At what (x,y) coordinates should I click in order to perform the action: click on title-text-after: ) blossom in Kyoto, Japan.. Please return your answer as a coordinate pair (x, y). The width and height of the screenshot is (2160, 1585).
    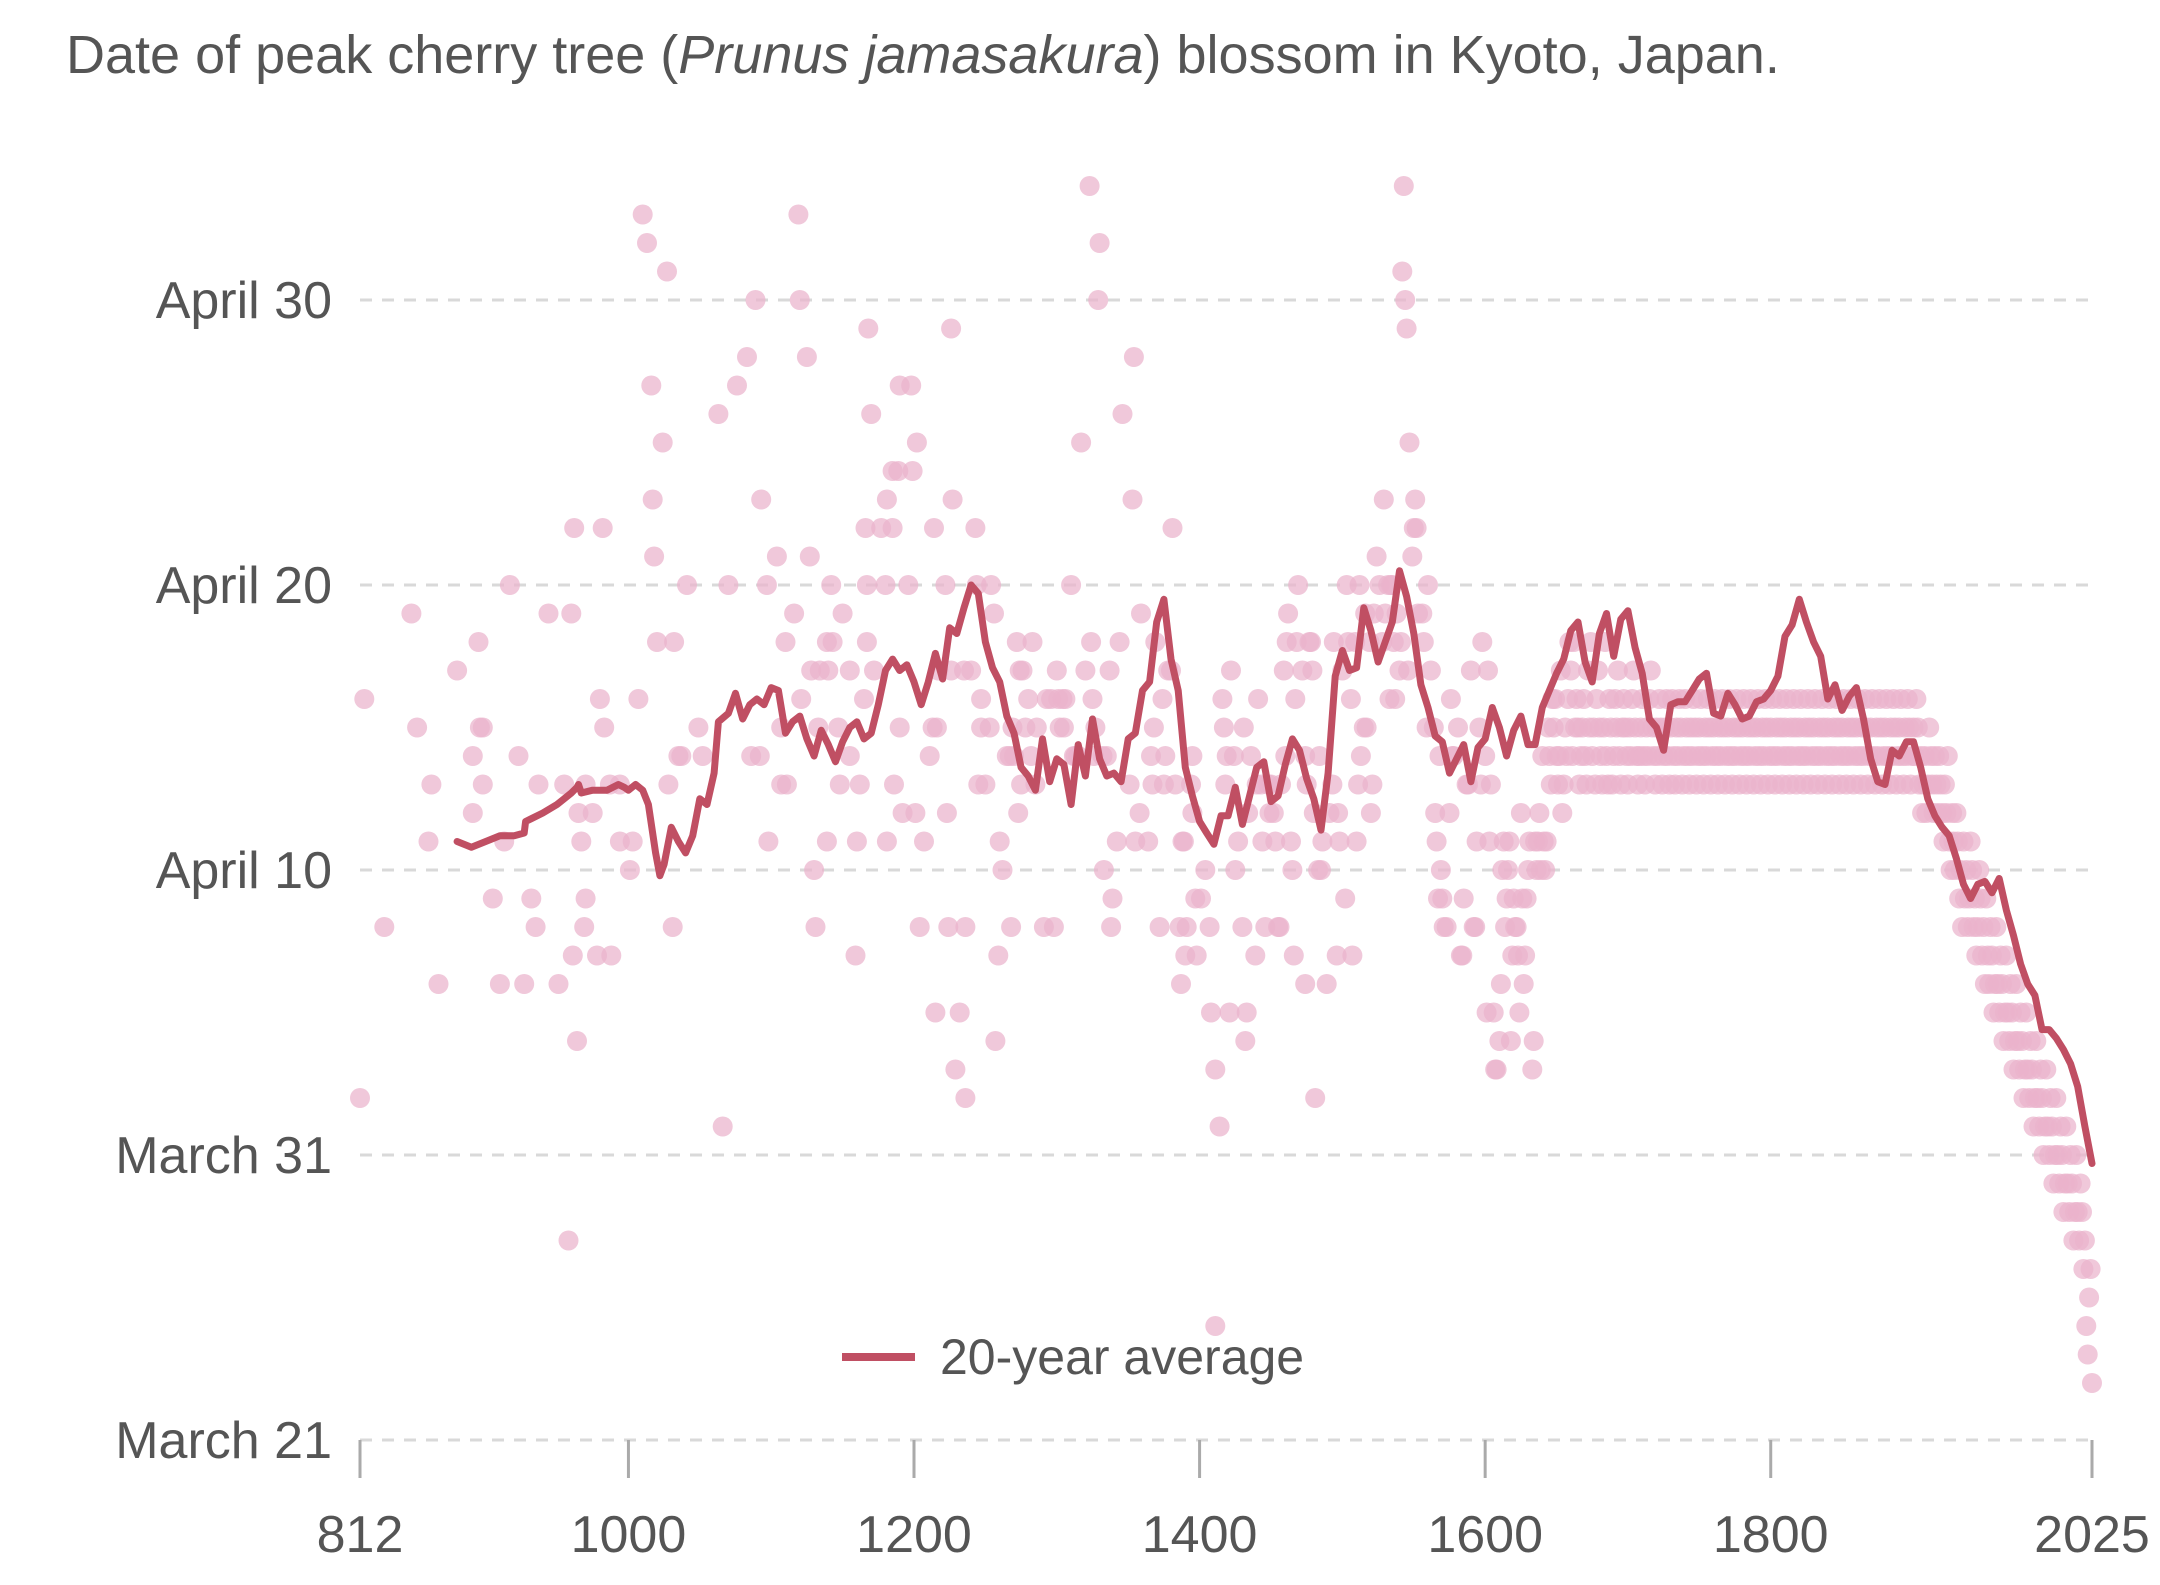
    Looking at the image, I should click on (1461, 55).